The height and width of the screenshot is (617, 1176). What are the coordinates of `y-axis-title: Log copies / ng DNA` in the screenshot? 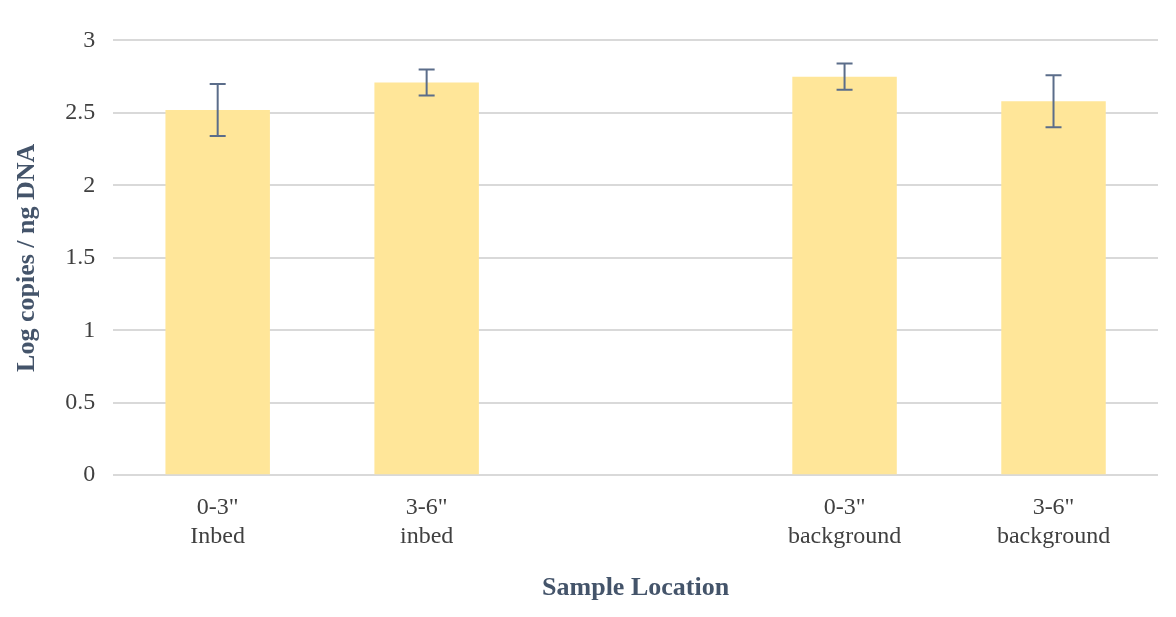 It's located at (26, 257).